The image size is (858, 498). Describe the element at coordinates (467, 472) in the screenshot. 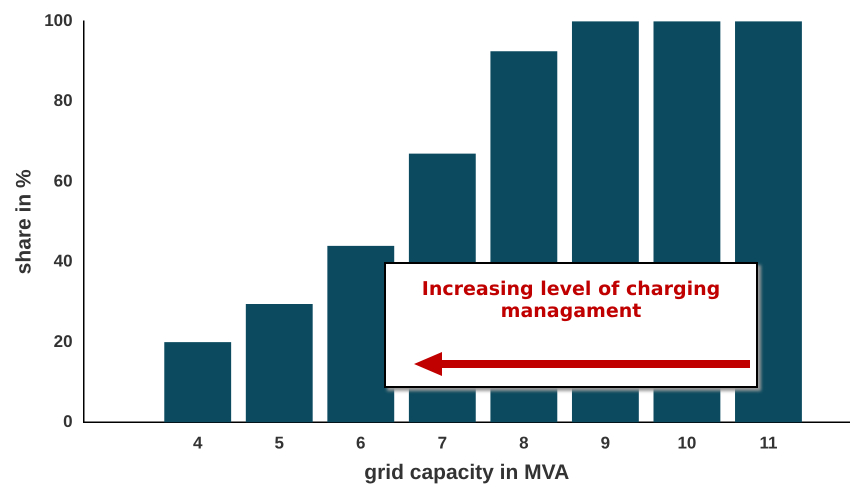

I see `x-axis-title: grid capacity in MVA` at that location.